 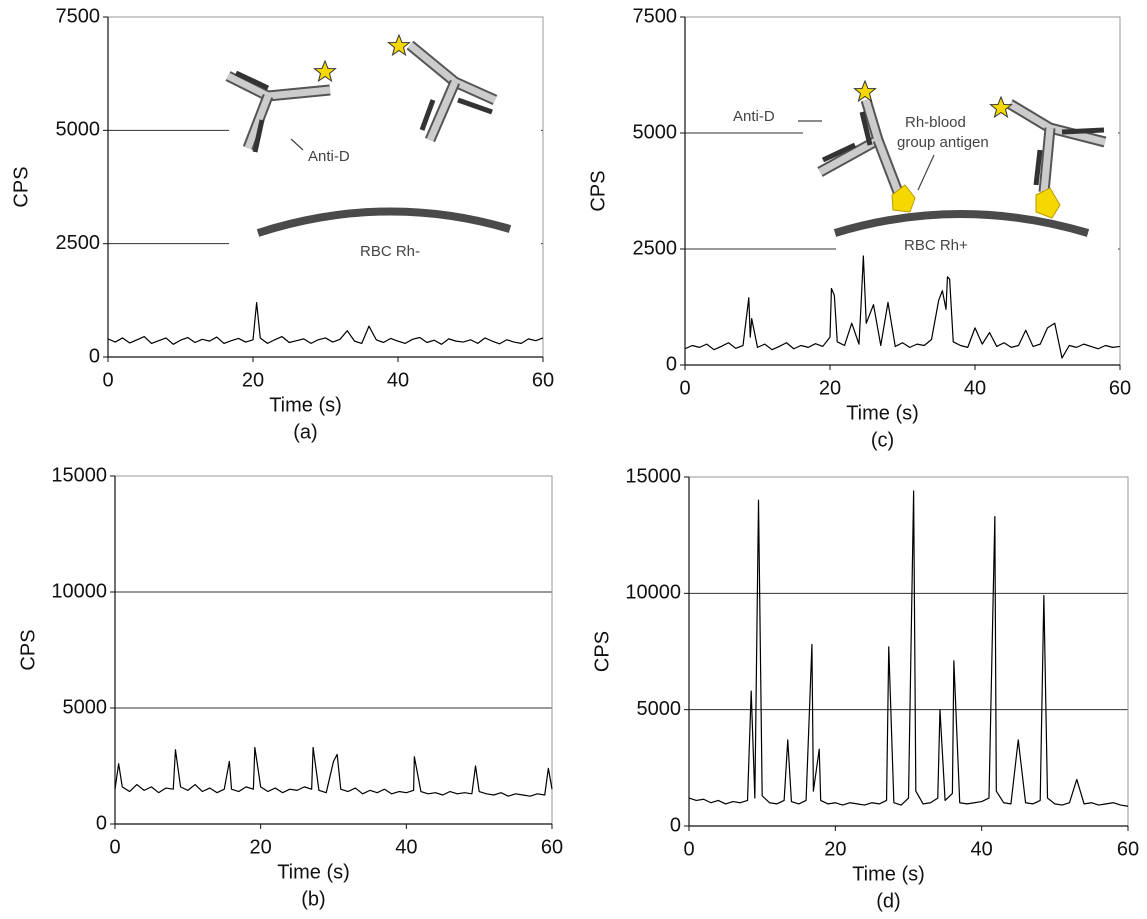 What do you see at coordinates (313, 899) in the screenshot?
I see `caption: (b)` at bounding box center [313, 899].